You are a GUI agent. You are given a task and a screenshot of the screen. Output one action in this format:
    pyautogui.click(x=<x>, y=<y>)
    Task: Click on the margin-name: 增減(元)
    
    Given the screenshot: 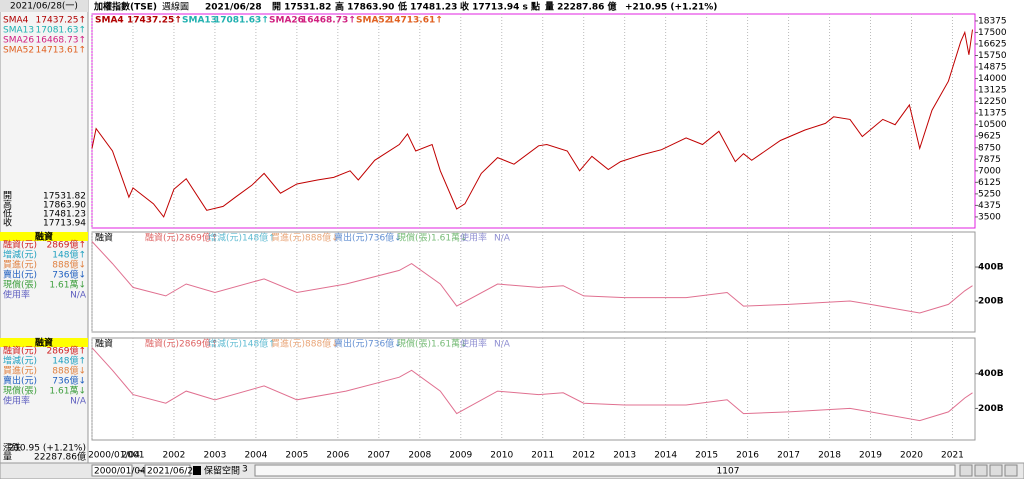 What is the action you would take?
    pyautogui.click(x=20, y=361)
    